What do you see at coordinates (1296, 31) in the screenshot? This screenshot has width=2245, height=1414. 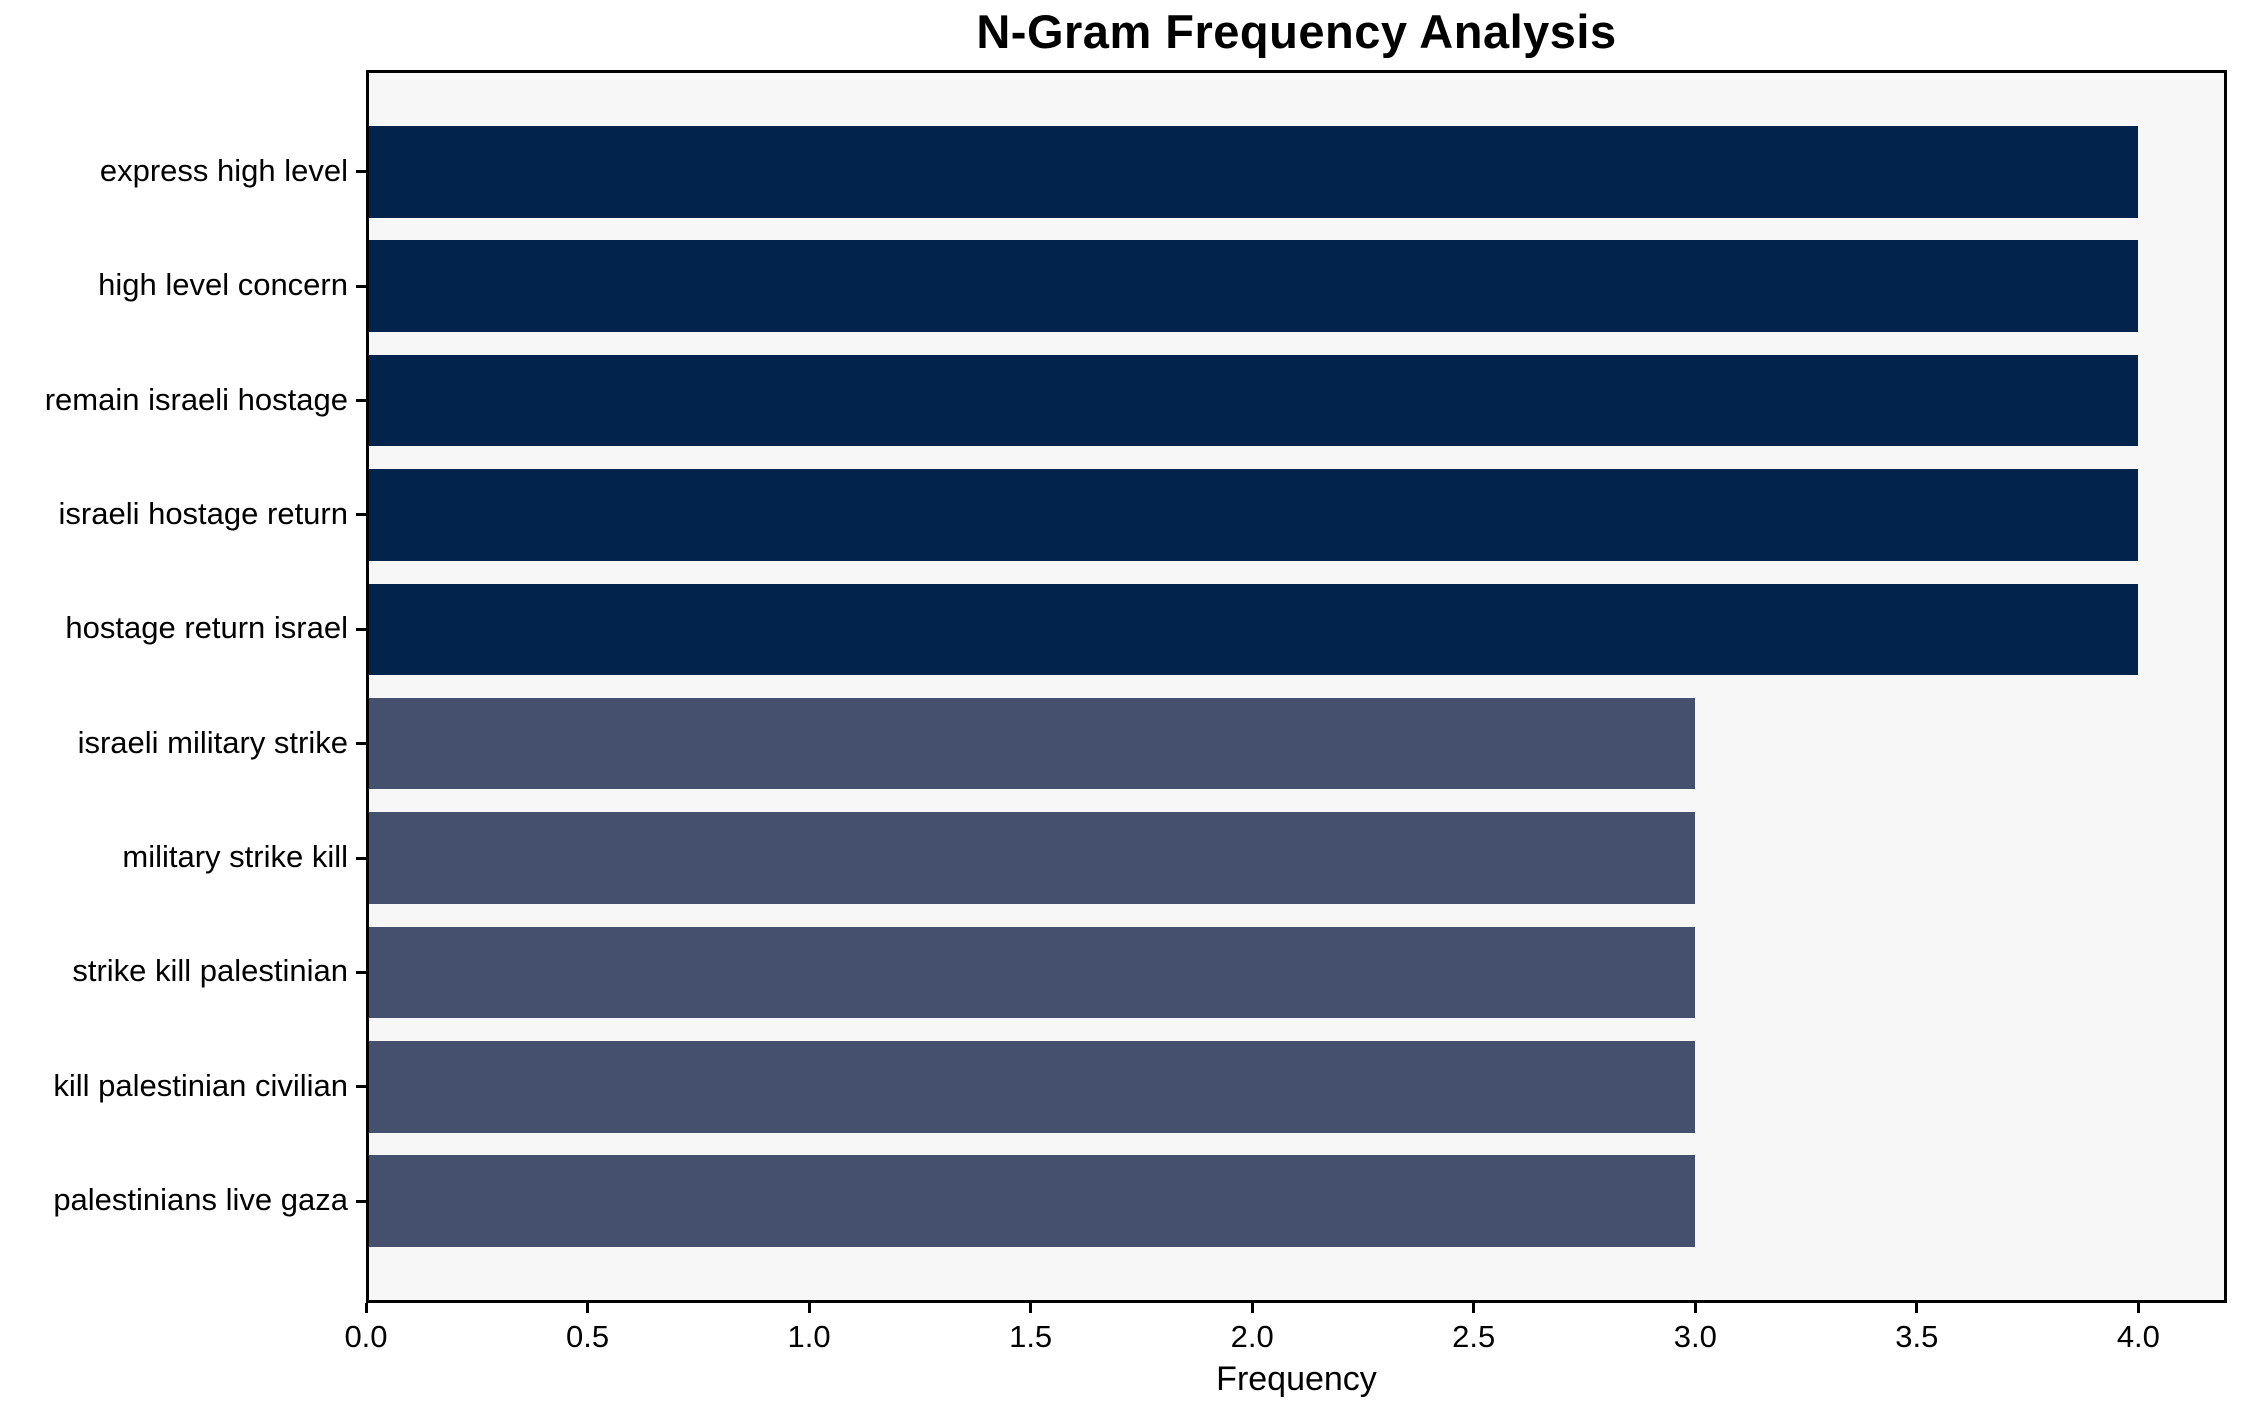 I see `chart-title: N-Gram Frequency Analysis` at bounding box center [1296, 31].